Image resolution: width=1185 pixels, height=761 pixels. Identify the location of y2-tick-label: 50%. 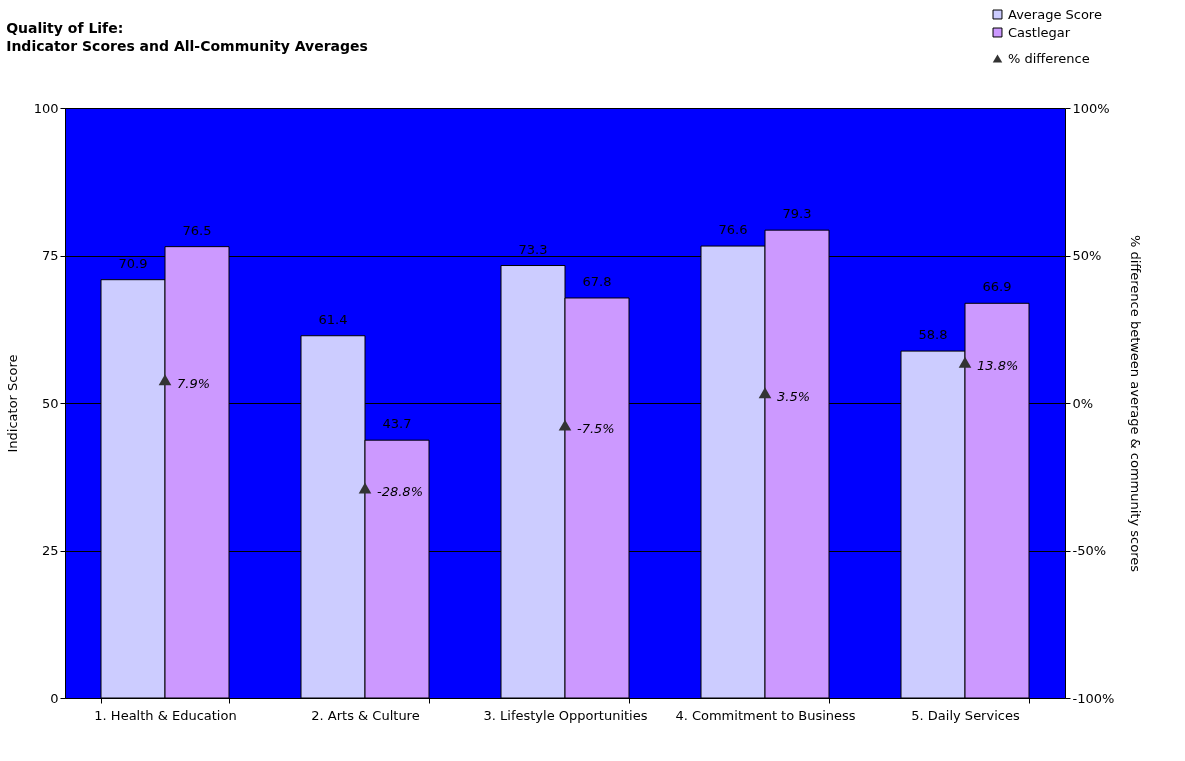
(1087, 255).